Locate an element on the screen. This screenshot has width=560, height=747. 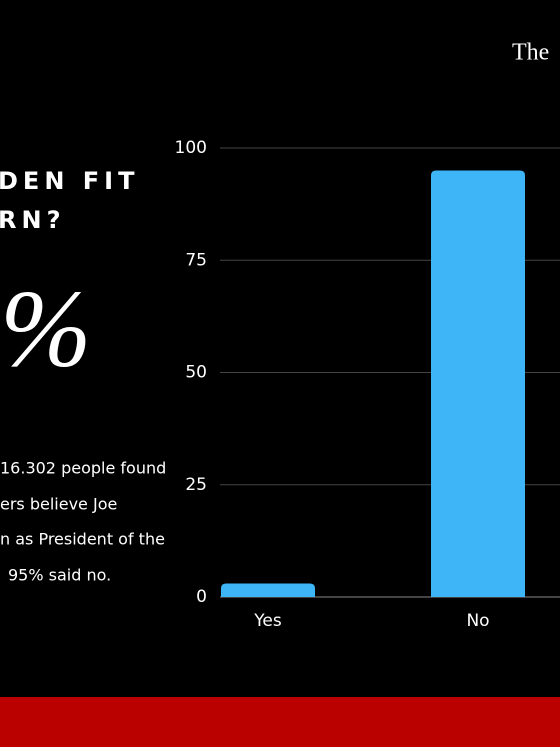
y-tick-label: 25 is located at coordinates (196, 485).